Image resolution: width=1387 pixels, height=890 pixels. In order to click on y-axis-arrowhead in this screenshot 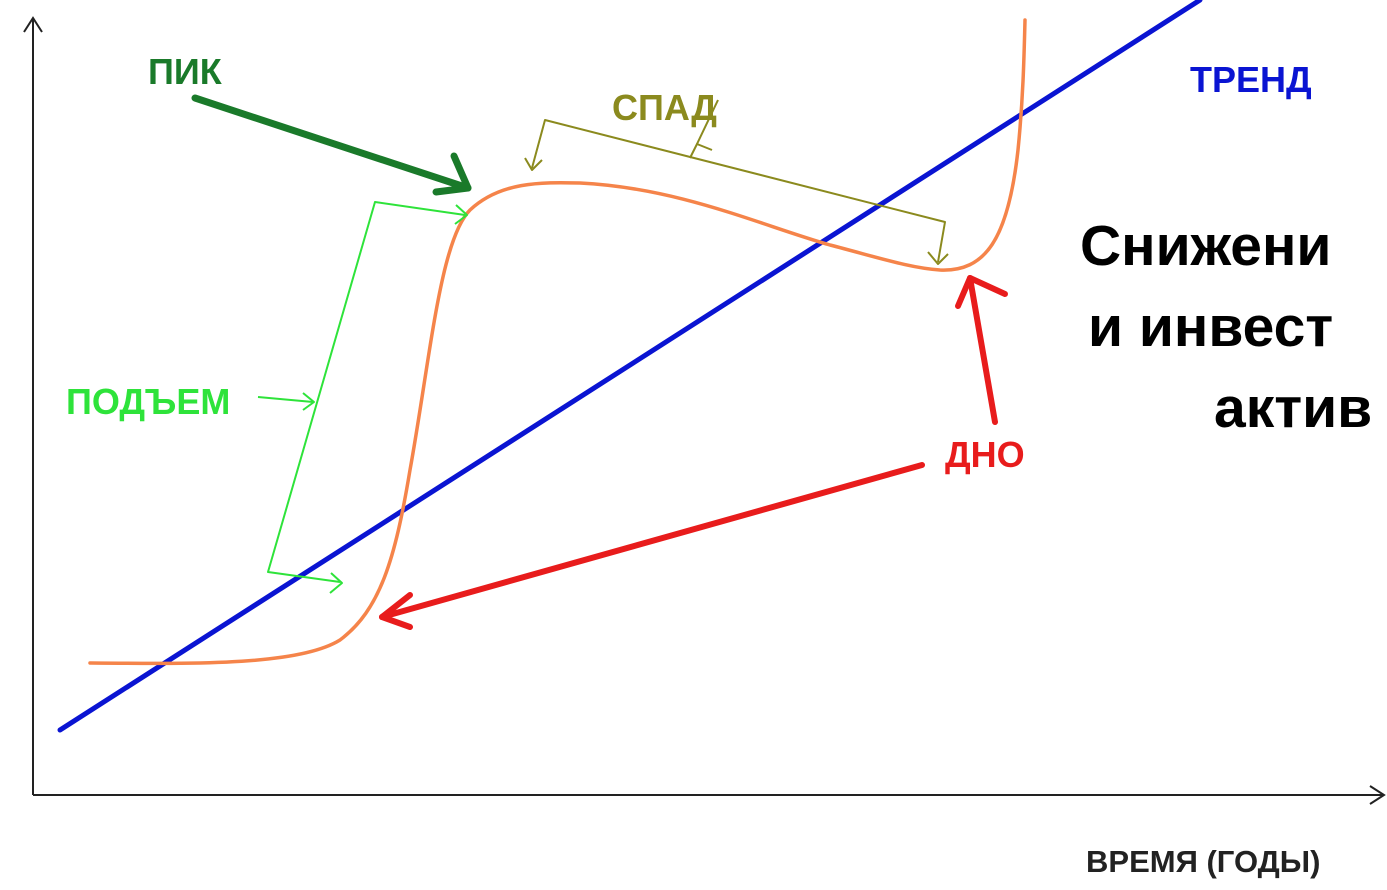, I will do `click(33, 24)`.